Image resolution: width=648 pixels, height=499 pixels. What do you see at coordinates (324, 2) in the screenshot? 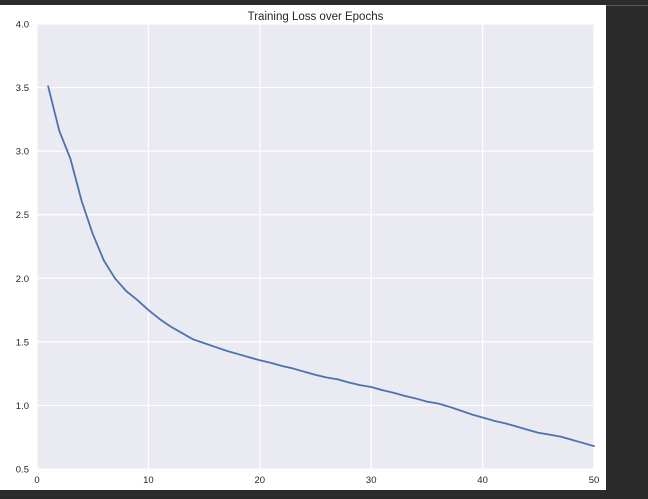
I see `window-top-strip` at bounding box center [324, 2].